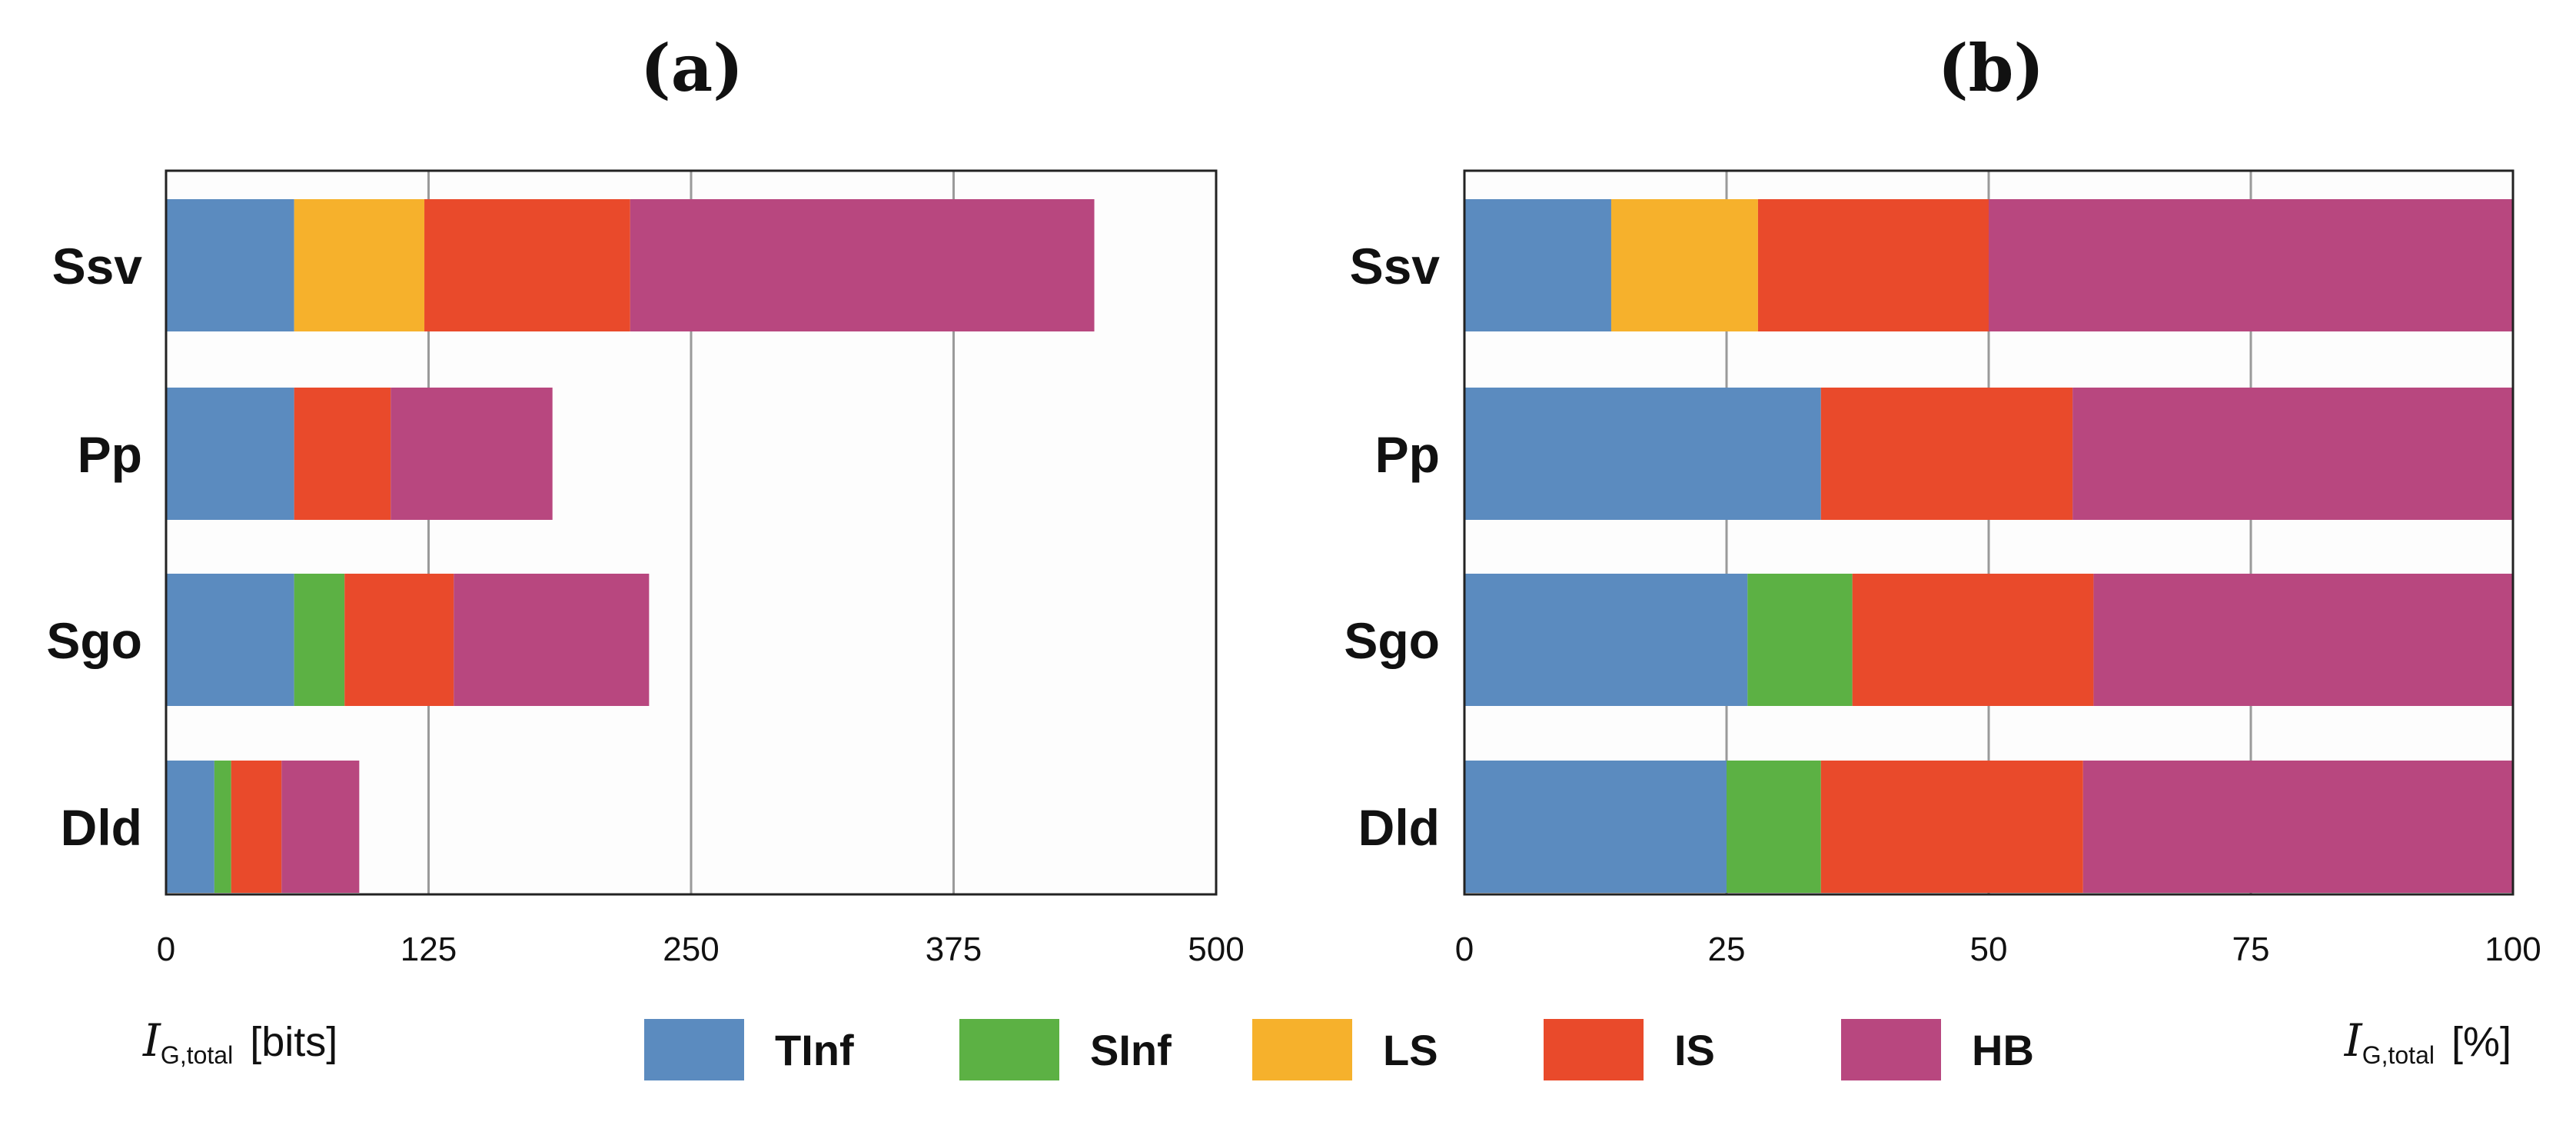 This screenshot has width=2576, height=1142. I want to click on legend-swatch-is, so click(1594, 1049).